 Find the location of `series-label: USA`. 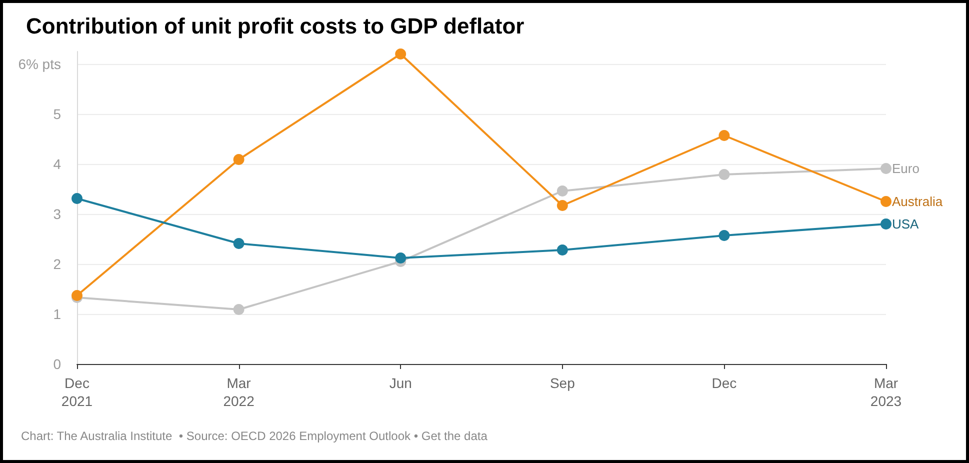

series-label: USA is located at coordinates (906, 224).